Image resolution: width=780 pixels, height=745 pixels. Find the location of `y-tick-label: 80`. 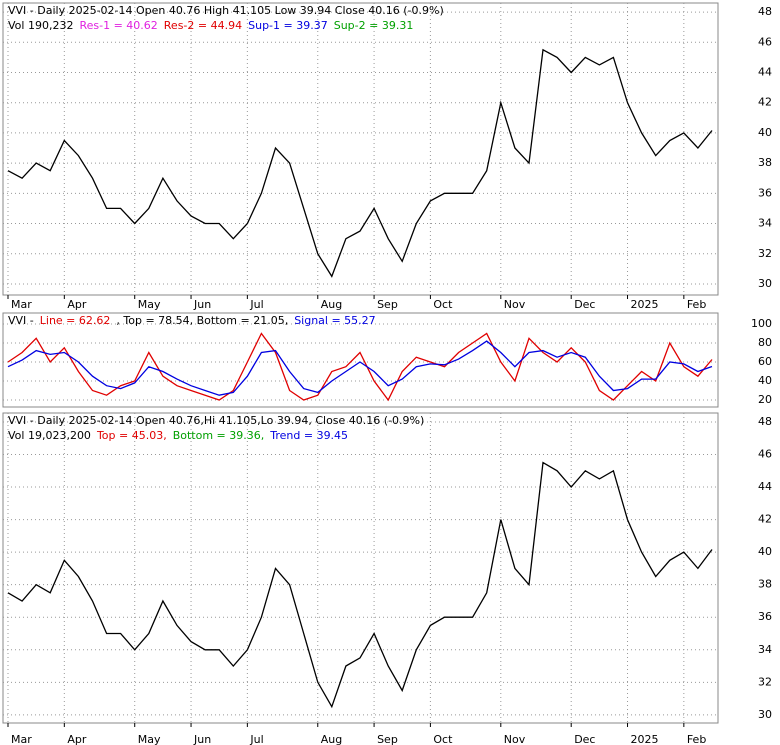

y-tick-label: 80 is located at coordinates (765, 342).